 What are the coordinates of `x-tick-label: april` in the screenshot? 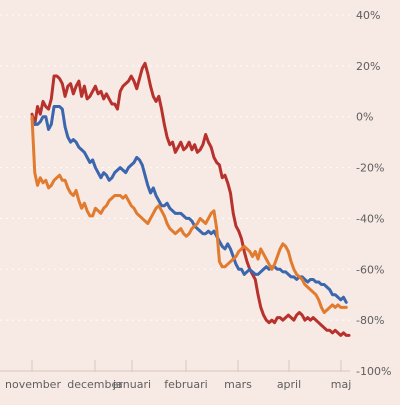 It's located at (289, 384).